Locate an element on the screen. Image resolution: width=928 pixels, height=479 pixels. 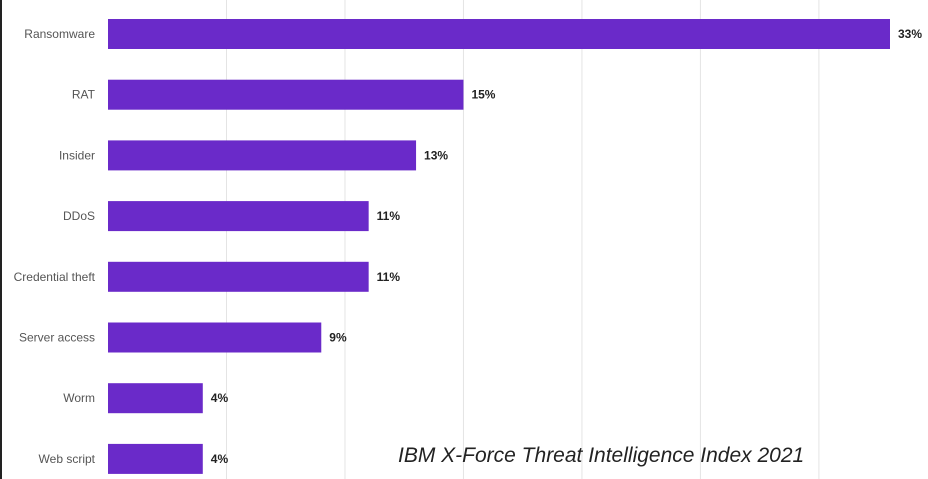
category-label: Ransomware is located at coordinates (59, 34).